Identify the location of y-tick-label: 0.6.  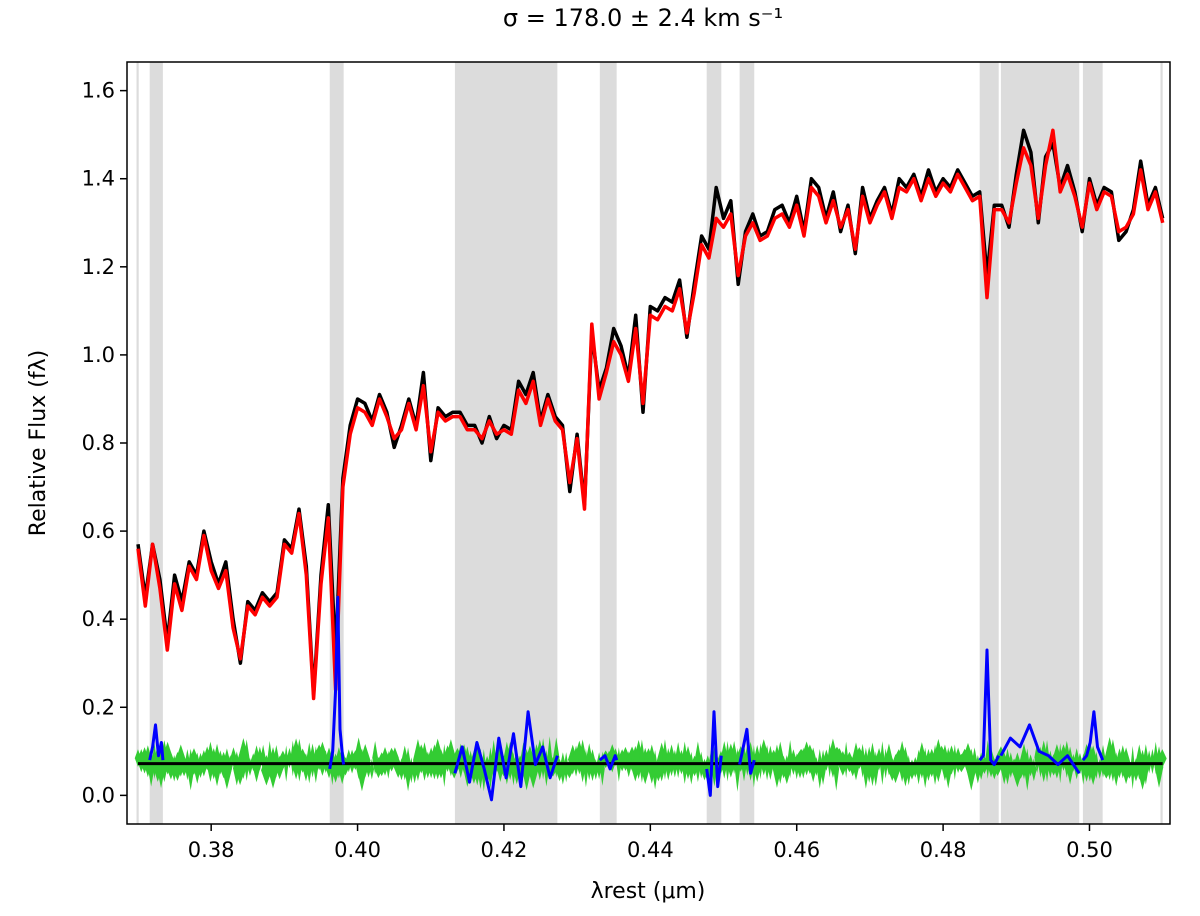
(98, 531).